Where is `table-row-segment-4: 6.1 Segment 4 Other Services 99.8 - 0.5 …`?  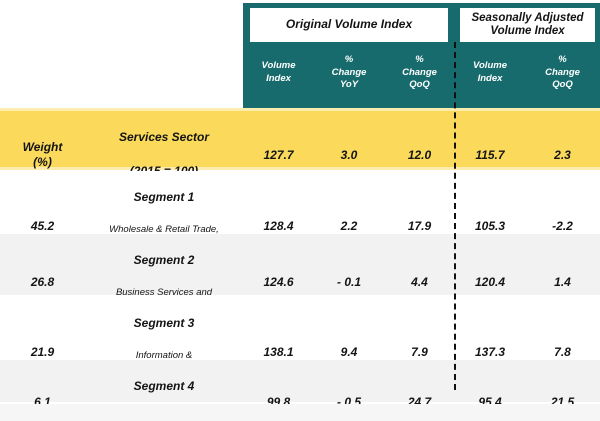
table-row-segment-4: 6.1 Segment 4 Other Services 99.8 - 0.5 … is located at coordinates (300, 390).